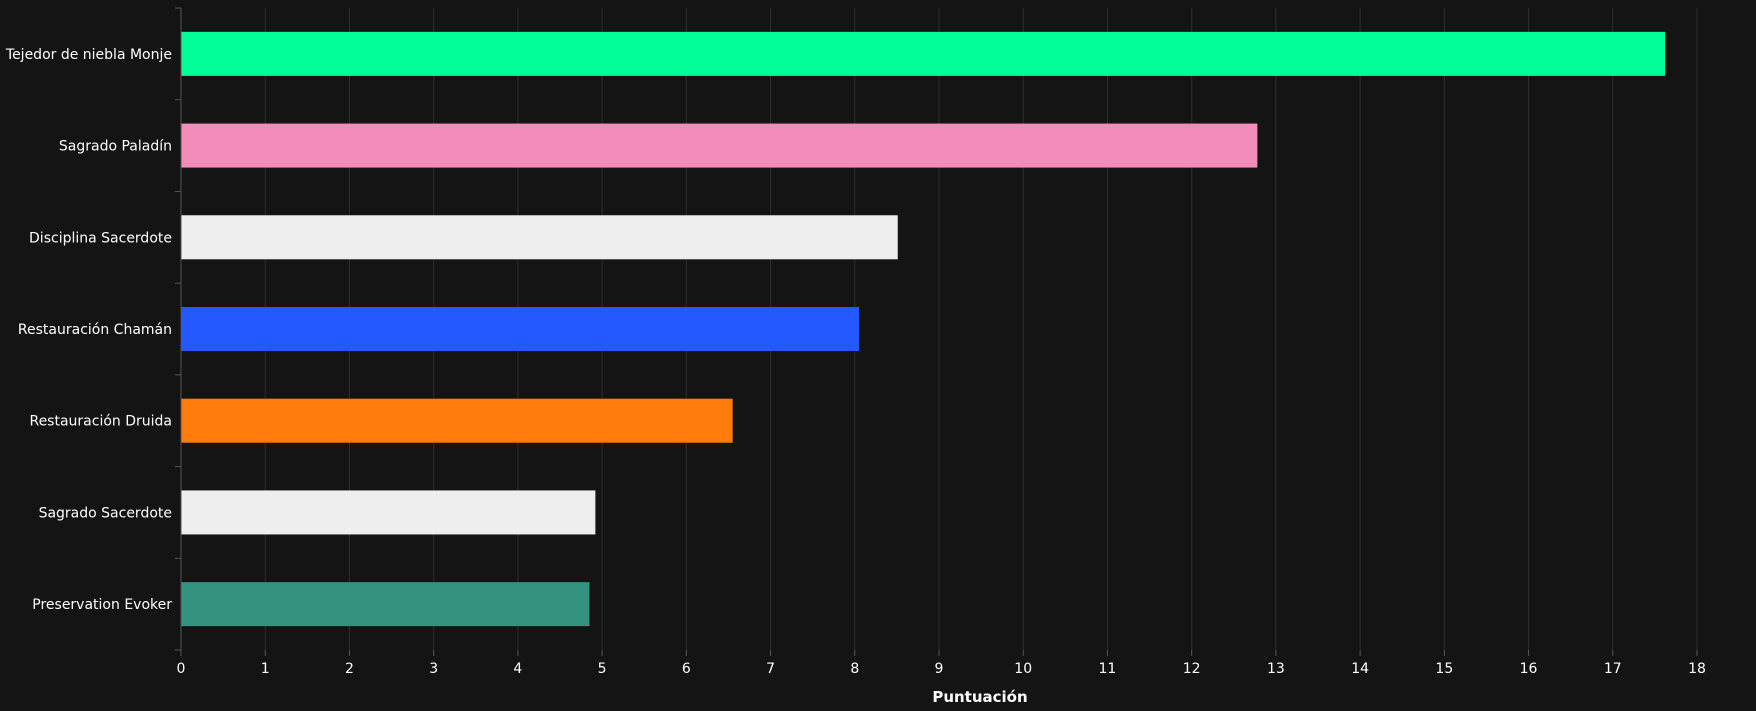  What do you see at coordinates (686, 669) in the screenshot?
I see `x-tick-label: 6` at bounding box center [686, 669].